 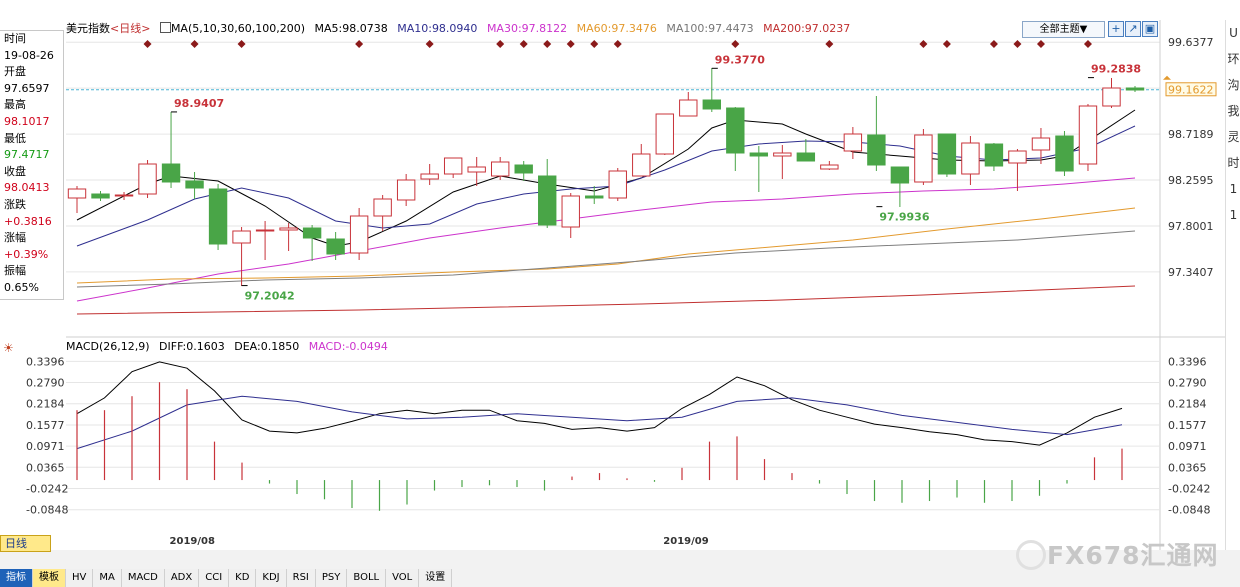 What do you see at coordinates (1187, 425) in the screenshot?
I see `macd-tick-right: 0.1577` at bounding box center [1187, 425].